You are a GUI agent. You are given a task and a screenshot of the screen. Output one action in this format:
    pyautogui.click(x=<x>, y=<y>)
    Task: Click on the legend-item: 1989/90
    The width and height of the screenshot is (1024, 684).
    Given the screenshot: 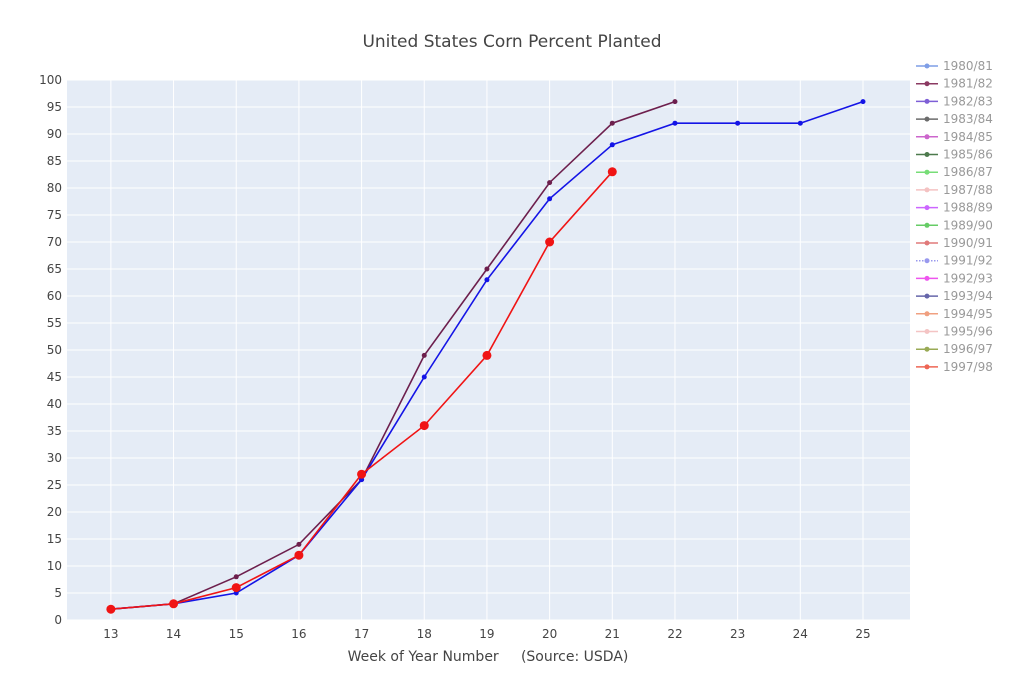 What is the action you would take?
    pyautogui.click(x=954, y=225)
    